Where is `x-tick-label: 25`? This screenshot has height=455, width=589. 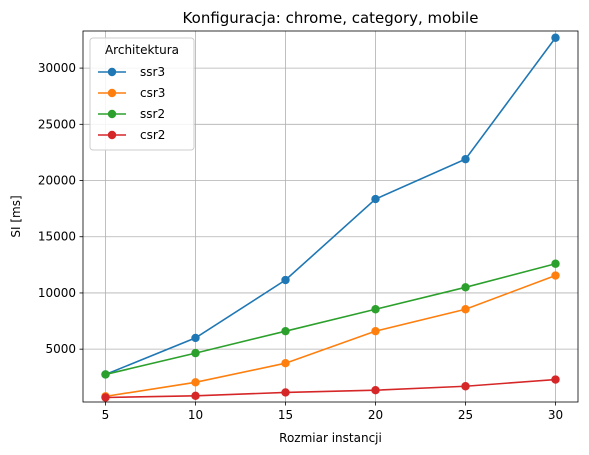
x-tick-label: 25 is located at coordinates (465, 415).